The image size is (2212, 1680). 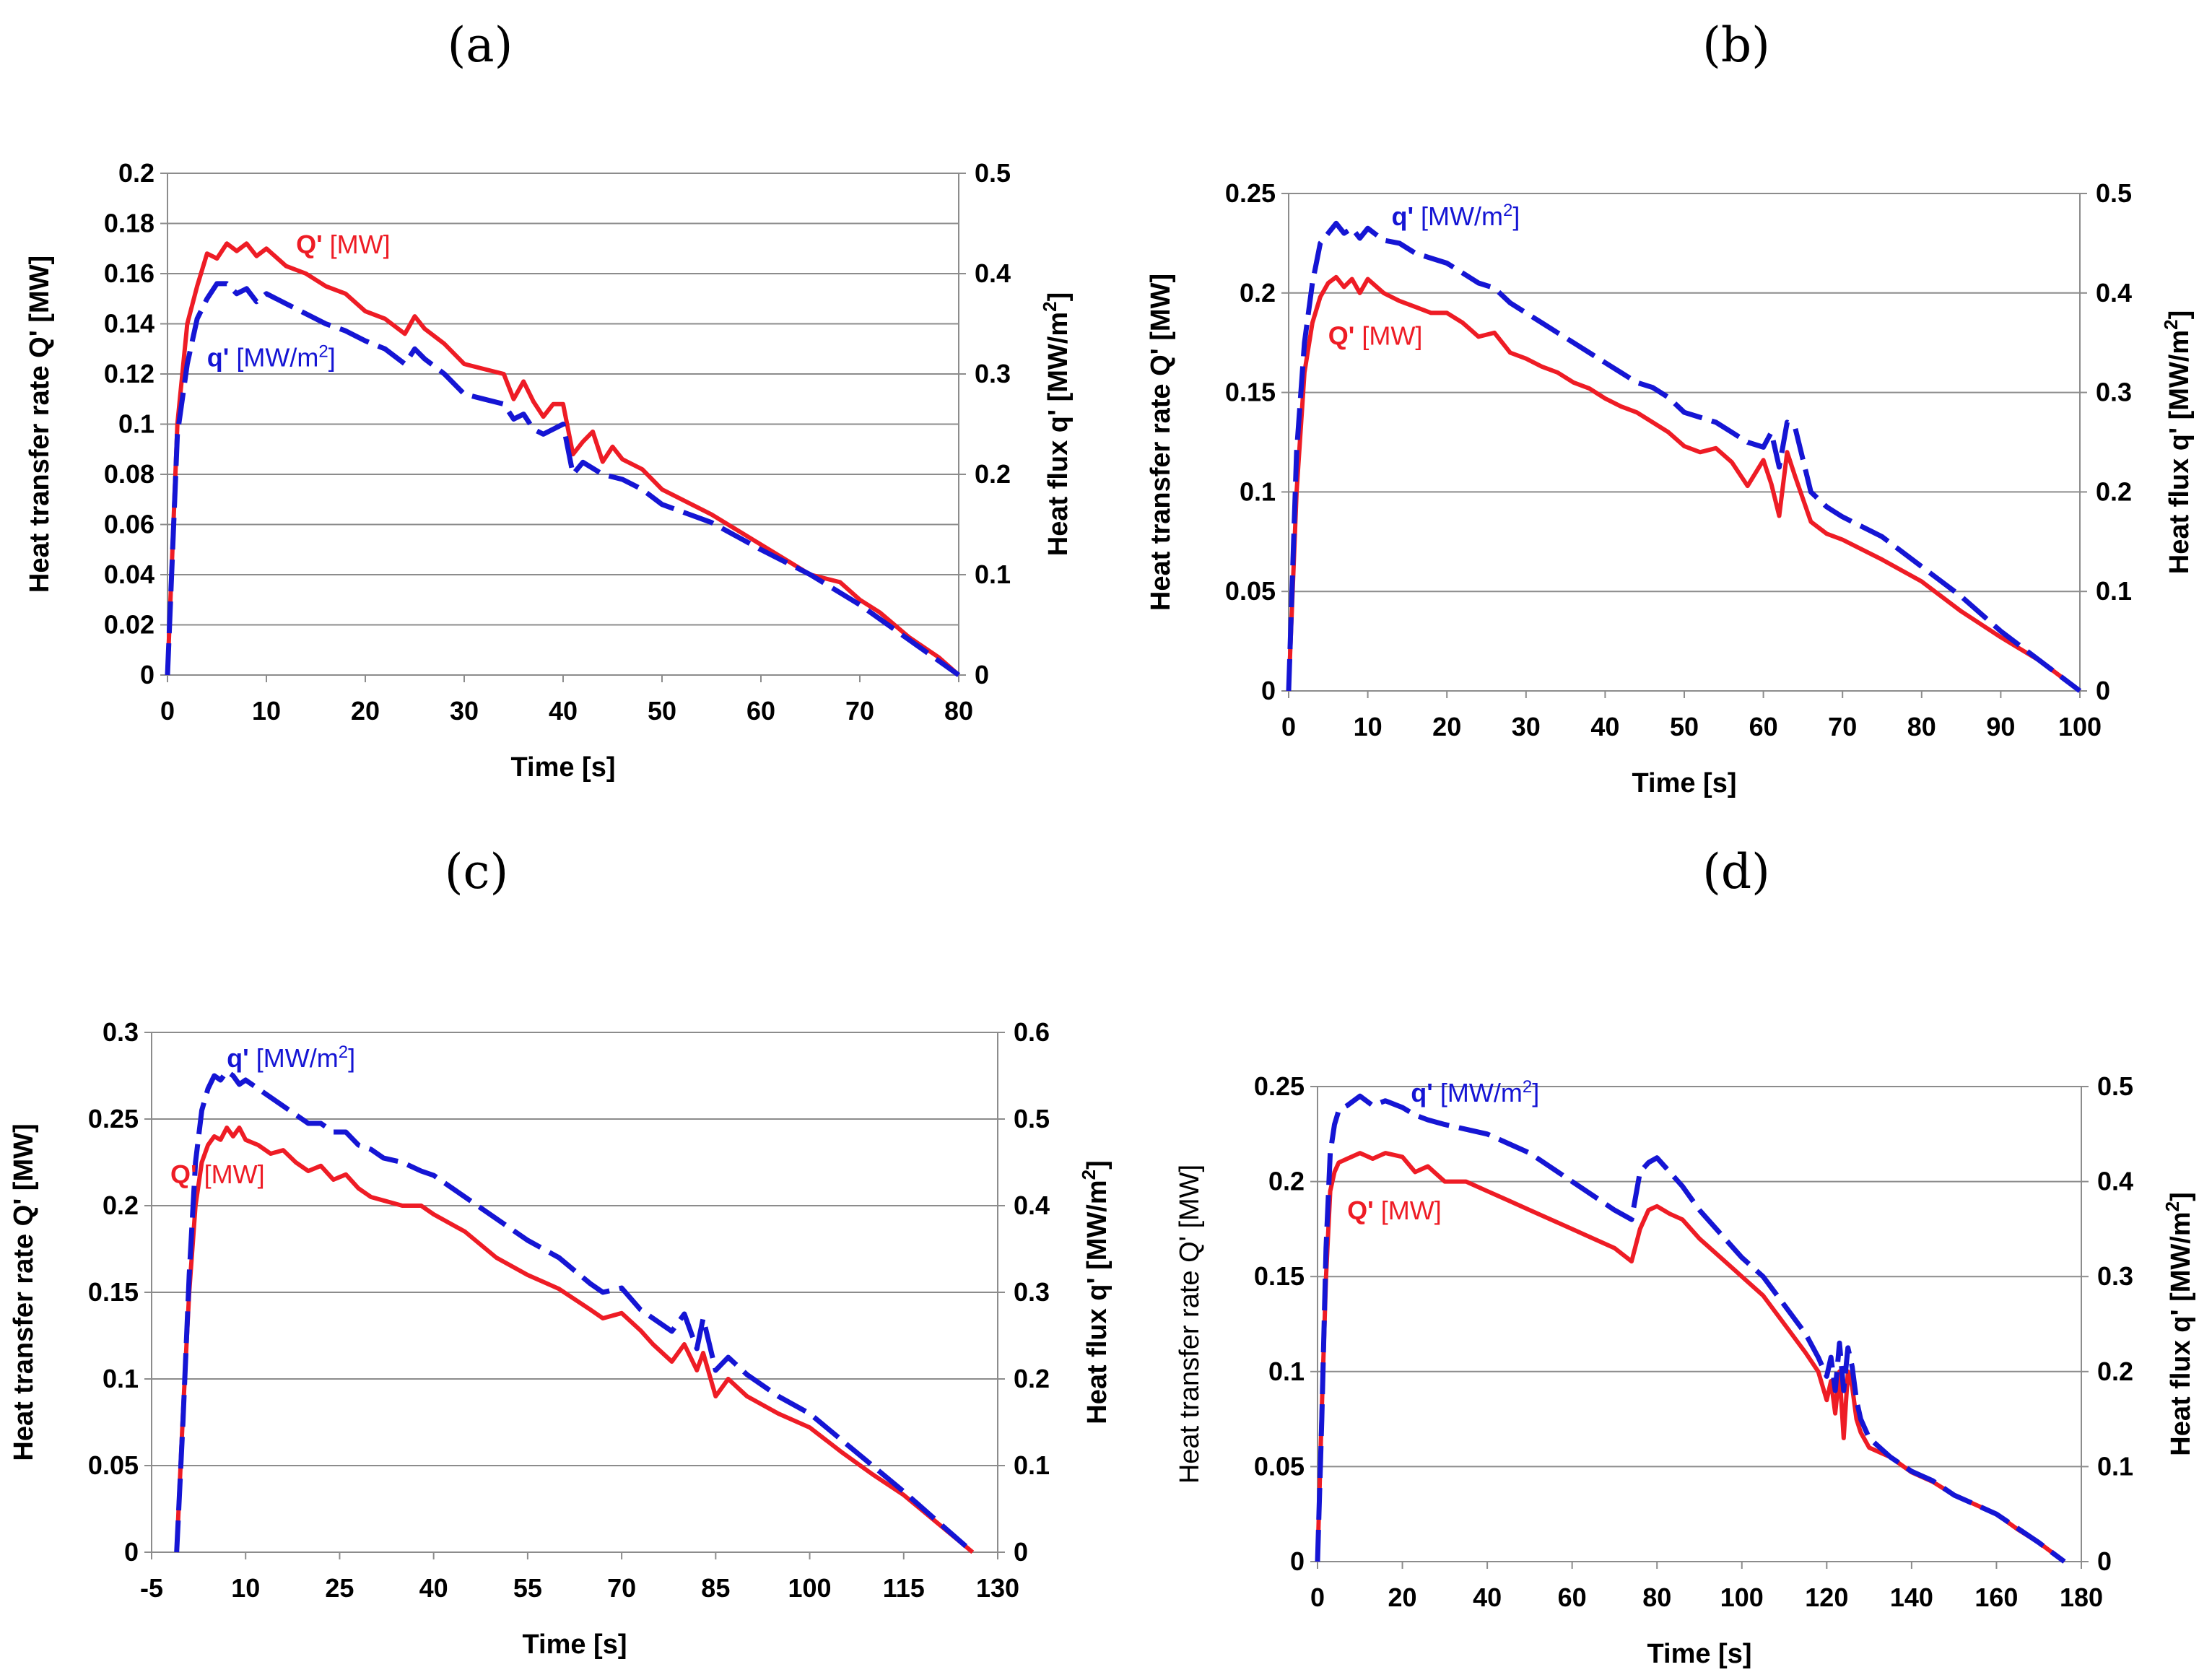 What do you see at coordinates (715, 1588) in the screenshot?
I see `x-tick-label: 85` at bounding box center [715, 1588].